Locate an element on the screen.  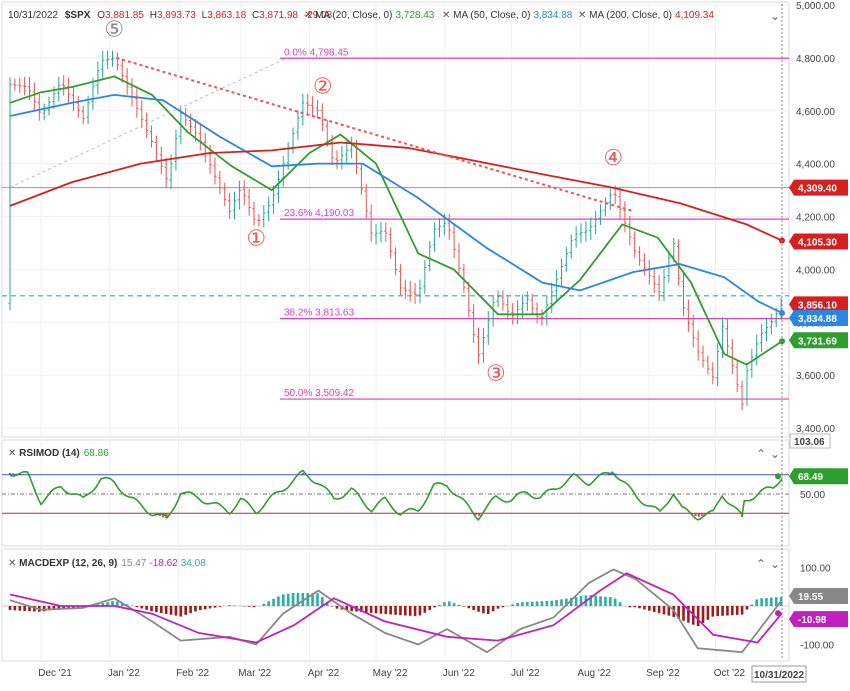
price-axis-label: 4,800.00 is located at coordinates (815, 59).